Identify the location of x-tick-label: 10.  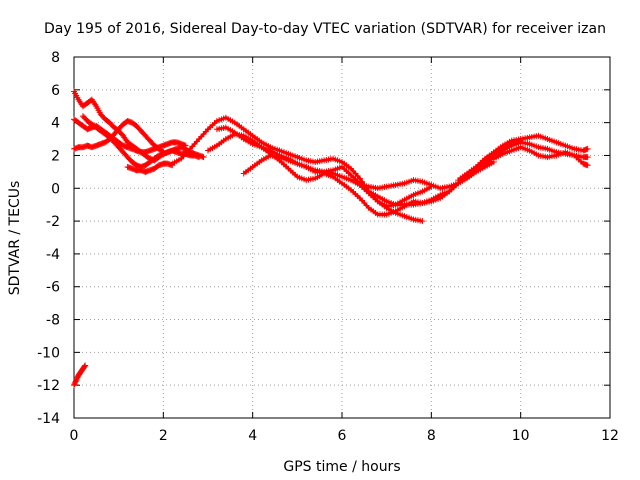
(521, 436).